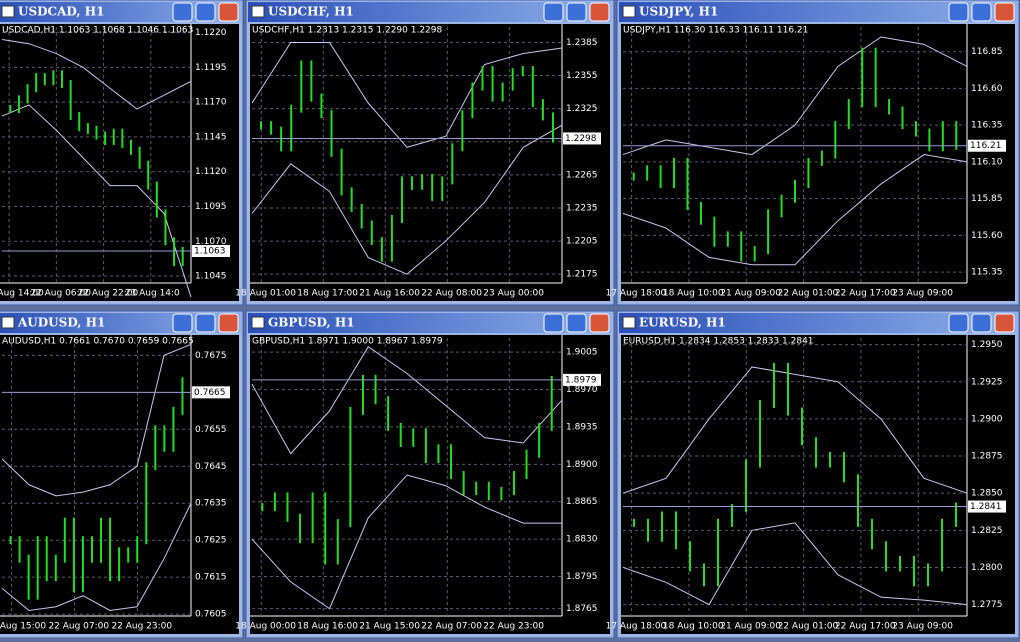 This screenshot has height=642, width=1020. I want to click on y-tick-label: 1.8900, so click(582, 465).